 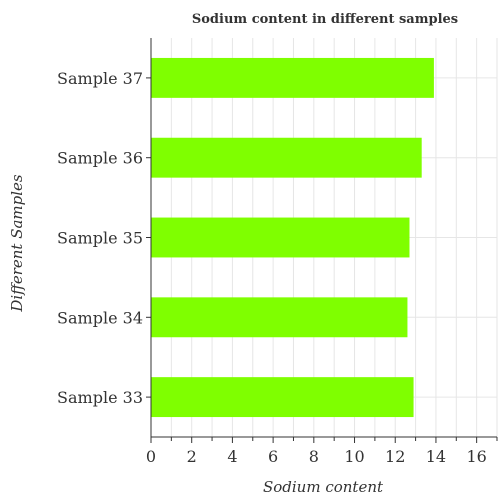 I want to click on y-tick-label: Sample 35, so click(x=100, y=238).